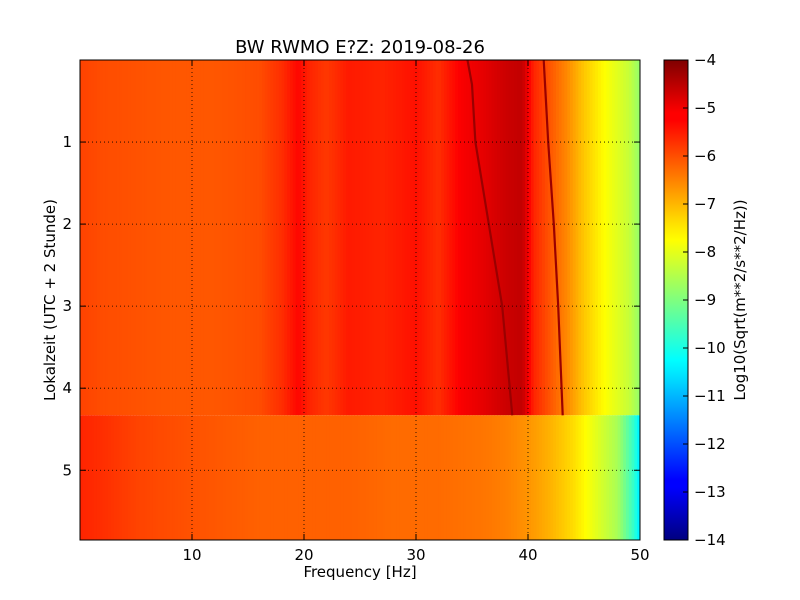 This screenshot has height=600, width=800. I want to click on x-tick-label: 30, so click(415, 555).